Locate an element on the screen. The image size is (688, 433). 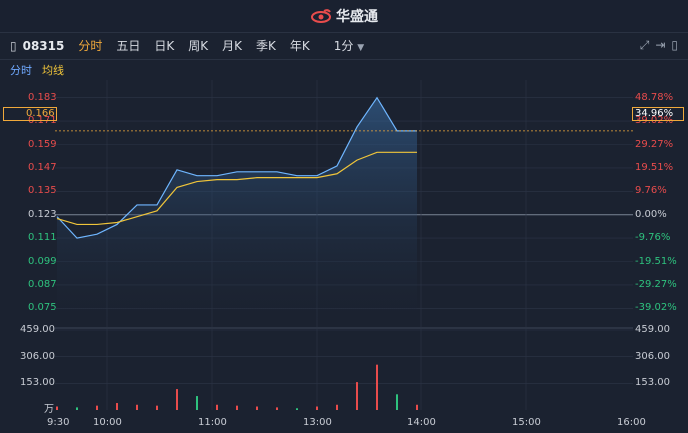
sidebar-icon: ▯ is located at coordinates (674, 45).